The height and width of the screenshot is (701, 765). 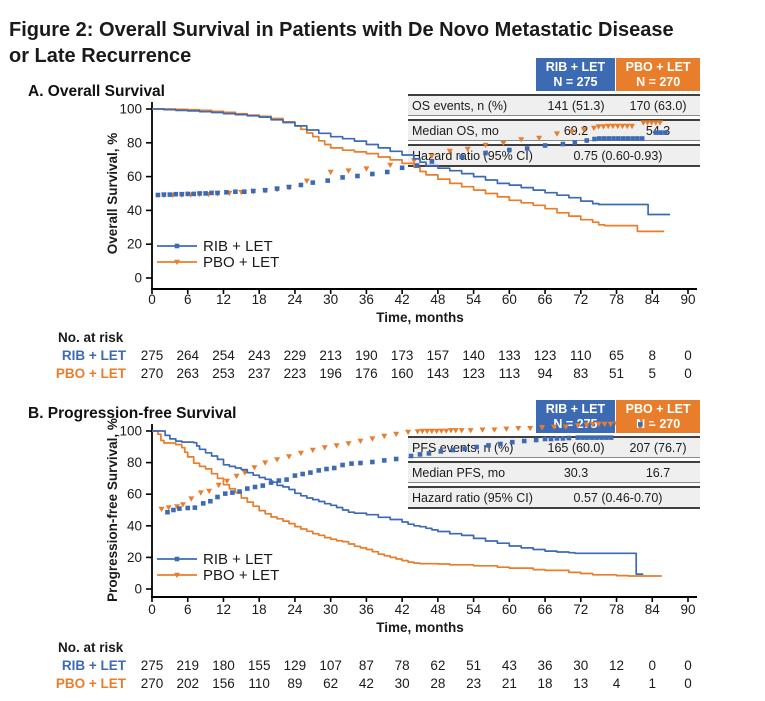 I want to click on pbo-let-curve, so click(x=408, y=170).